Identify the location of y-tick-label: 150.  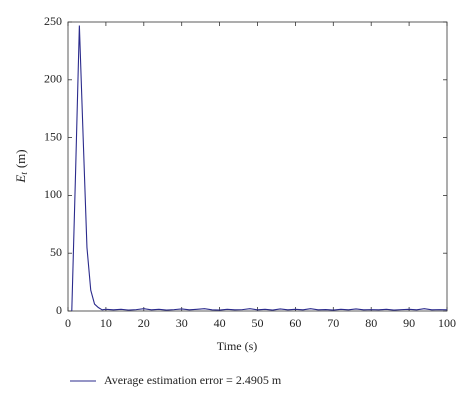
(53, 136).